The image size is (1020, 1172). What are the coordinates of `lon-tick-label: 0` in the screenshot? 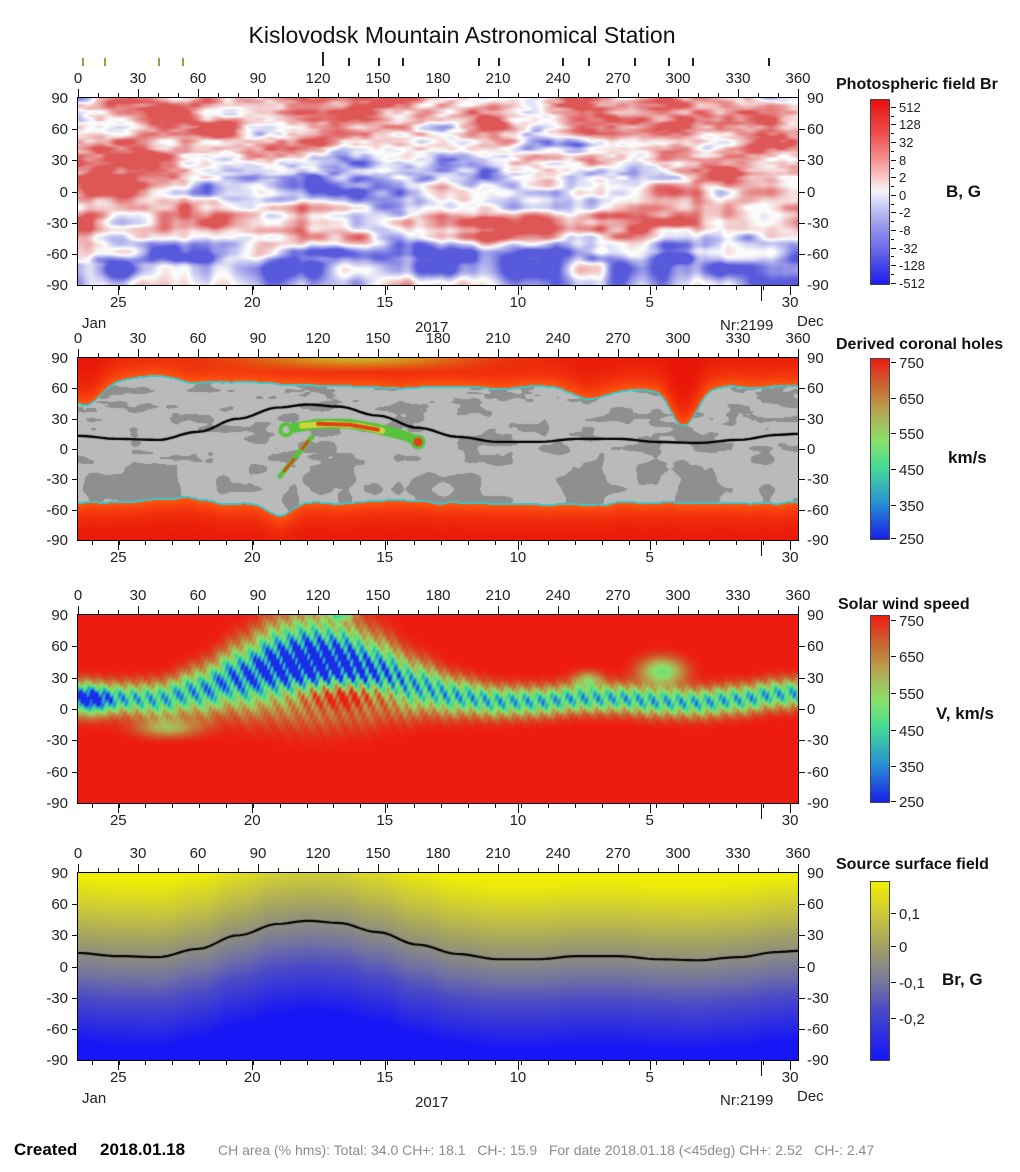 It's located at (78, 595).